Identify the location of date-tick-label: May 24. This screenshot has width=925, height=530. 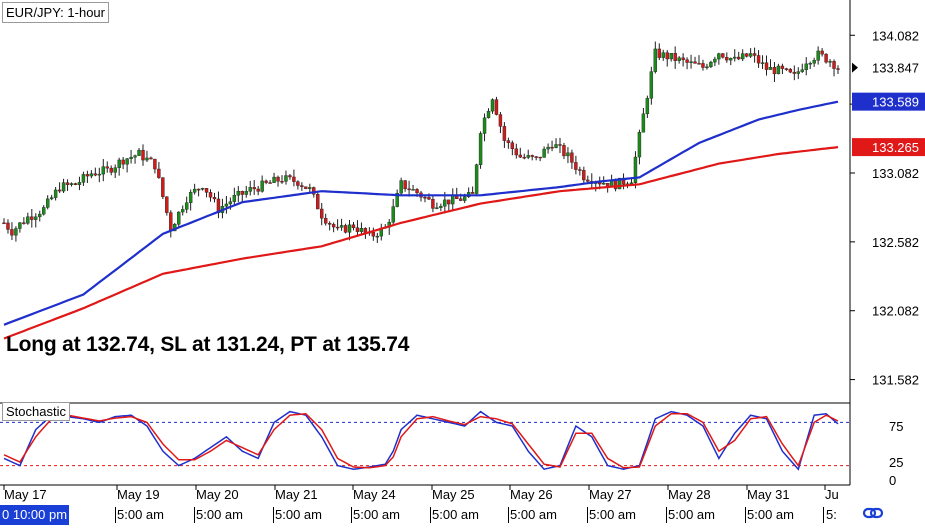
(374, 494).